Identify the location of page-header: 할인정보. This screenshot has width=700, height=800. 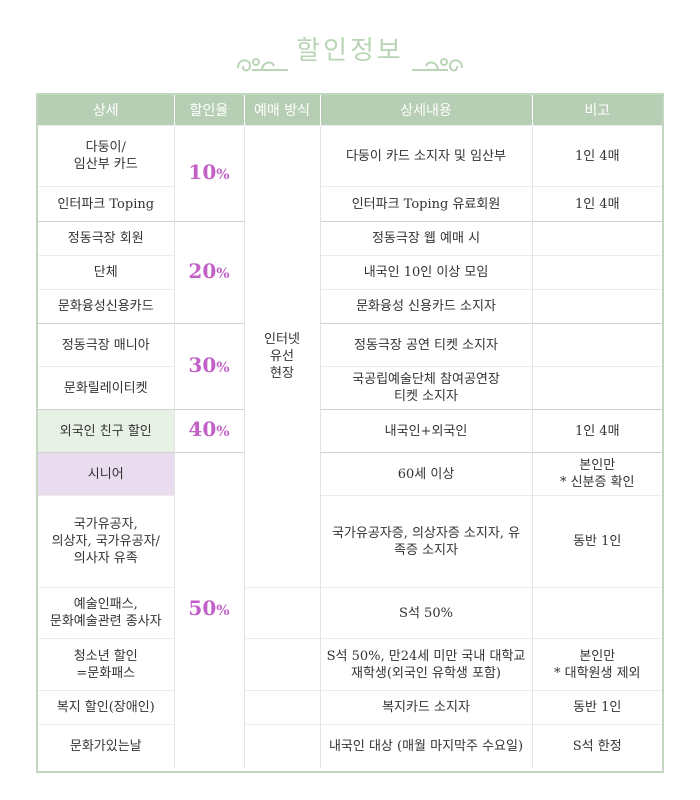
(350, 52).